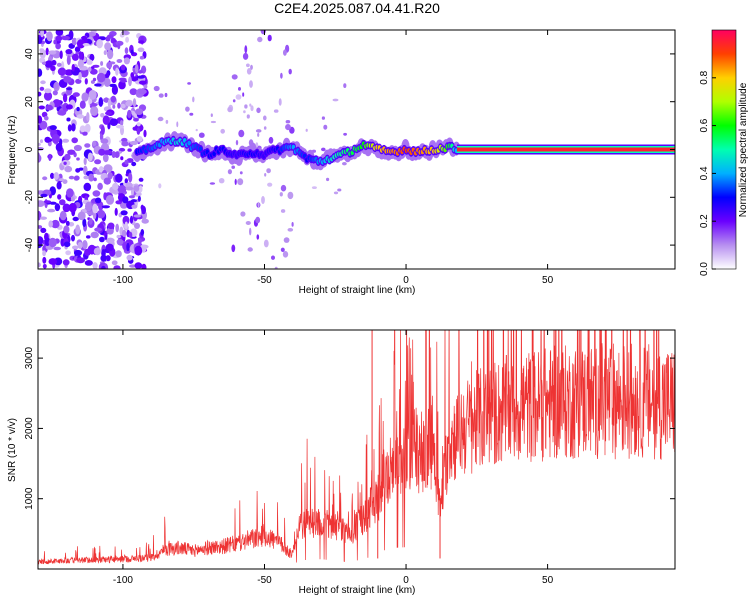 This screenshot has width=750, height=600. I want to click on colorbar-gradient, so click(724, 149).